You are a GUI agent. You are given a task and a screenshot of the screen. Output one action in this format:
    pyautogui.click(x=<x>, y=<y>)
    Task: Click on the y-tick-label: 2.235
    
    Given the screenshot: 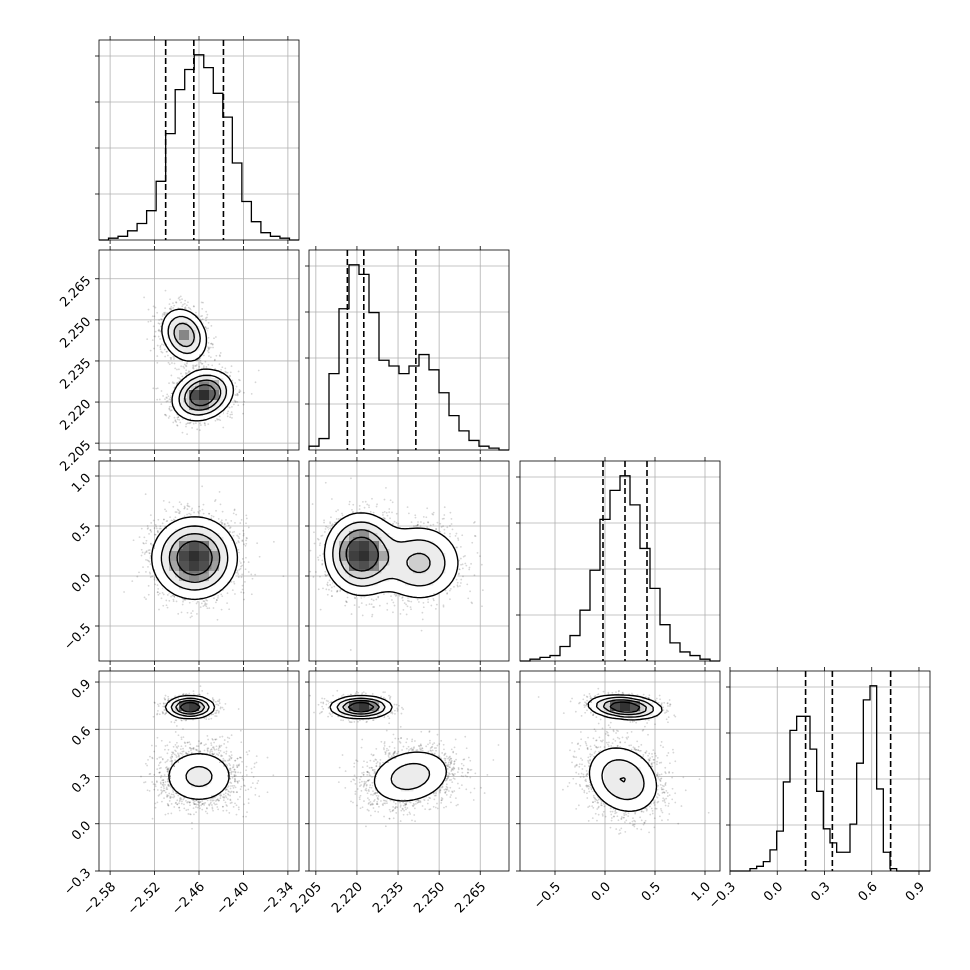 What is the action you would take?
    pyautogui.click(x=75, y=374)
    